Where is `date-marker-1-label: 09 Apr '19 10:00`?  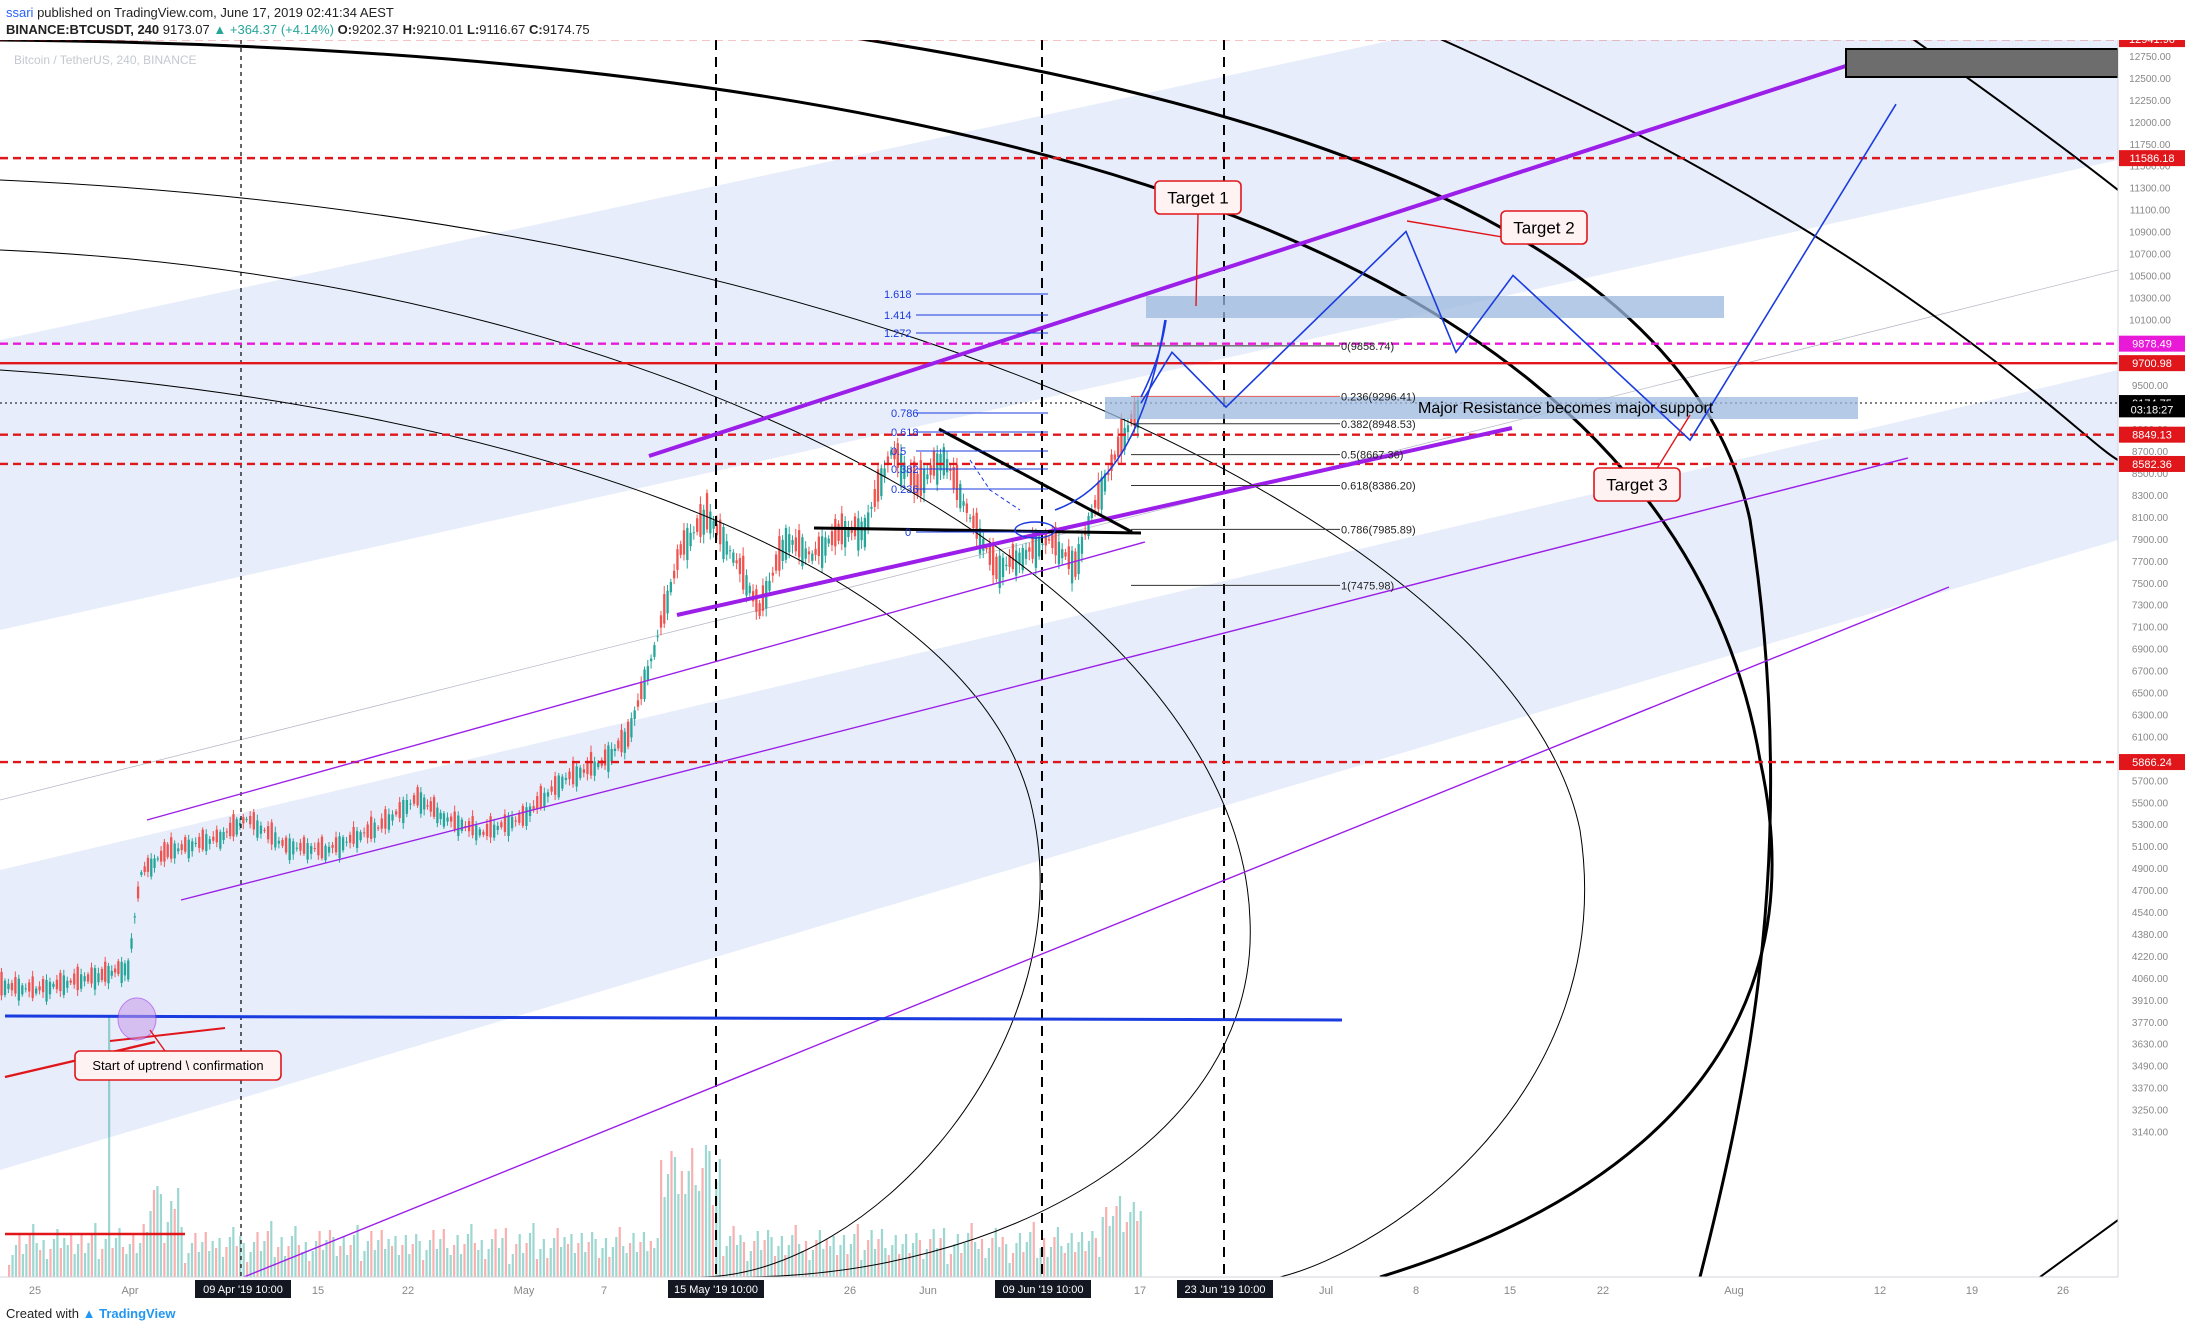 date-marker-1-label: 09 Apr '19 10:00 is located at coordinates (243, 1290).